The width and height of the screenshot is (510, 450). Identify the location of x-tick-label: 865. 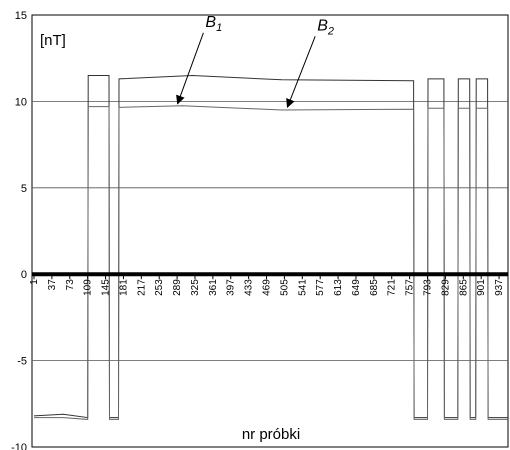
(463, 287).